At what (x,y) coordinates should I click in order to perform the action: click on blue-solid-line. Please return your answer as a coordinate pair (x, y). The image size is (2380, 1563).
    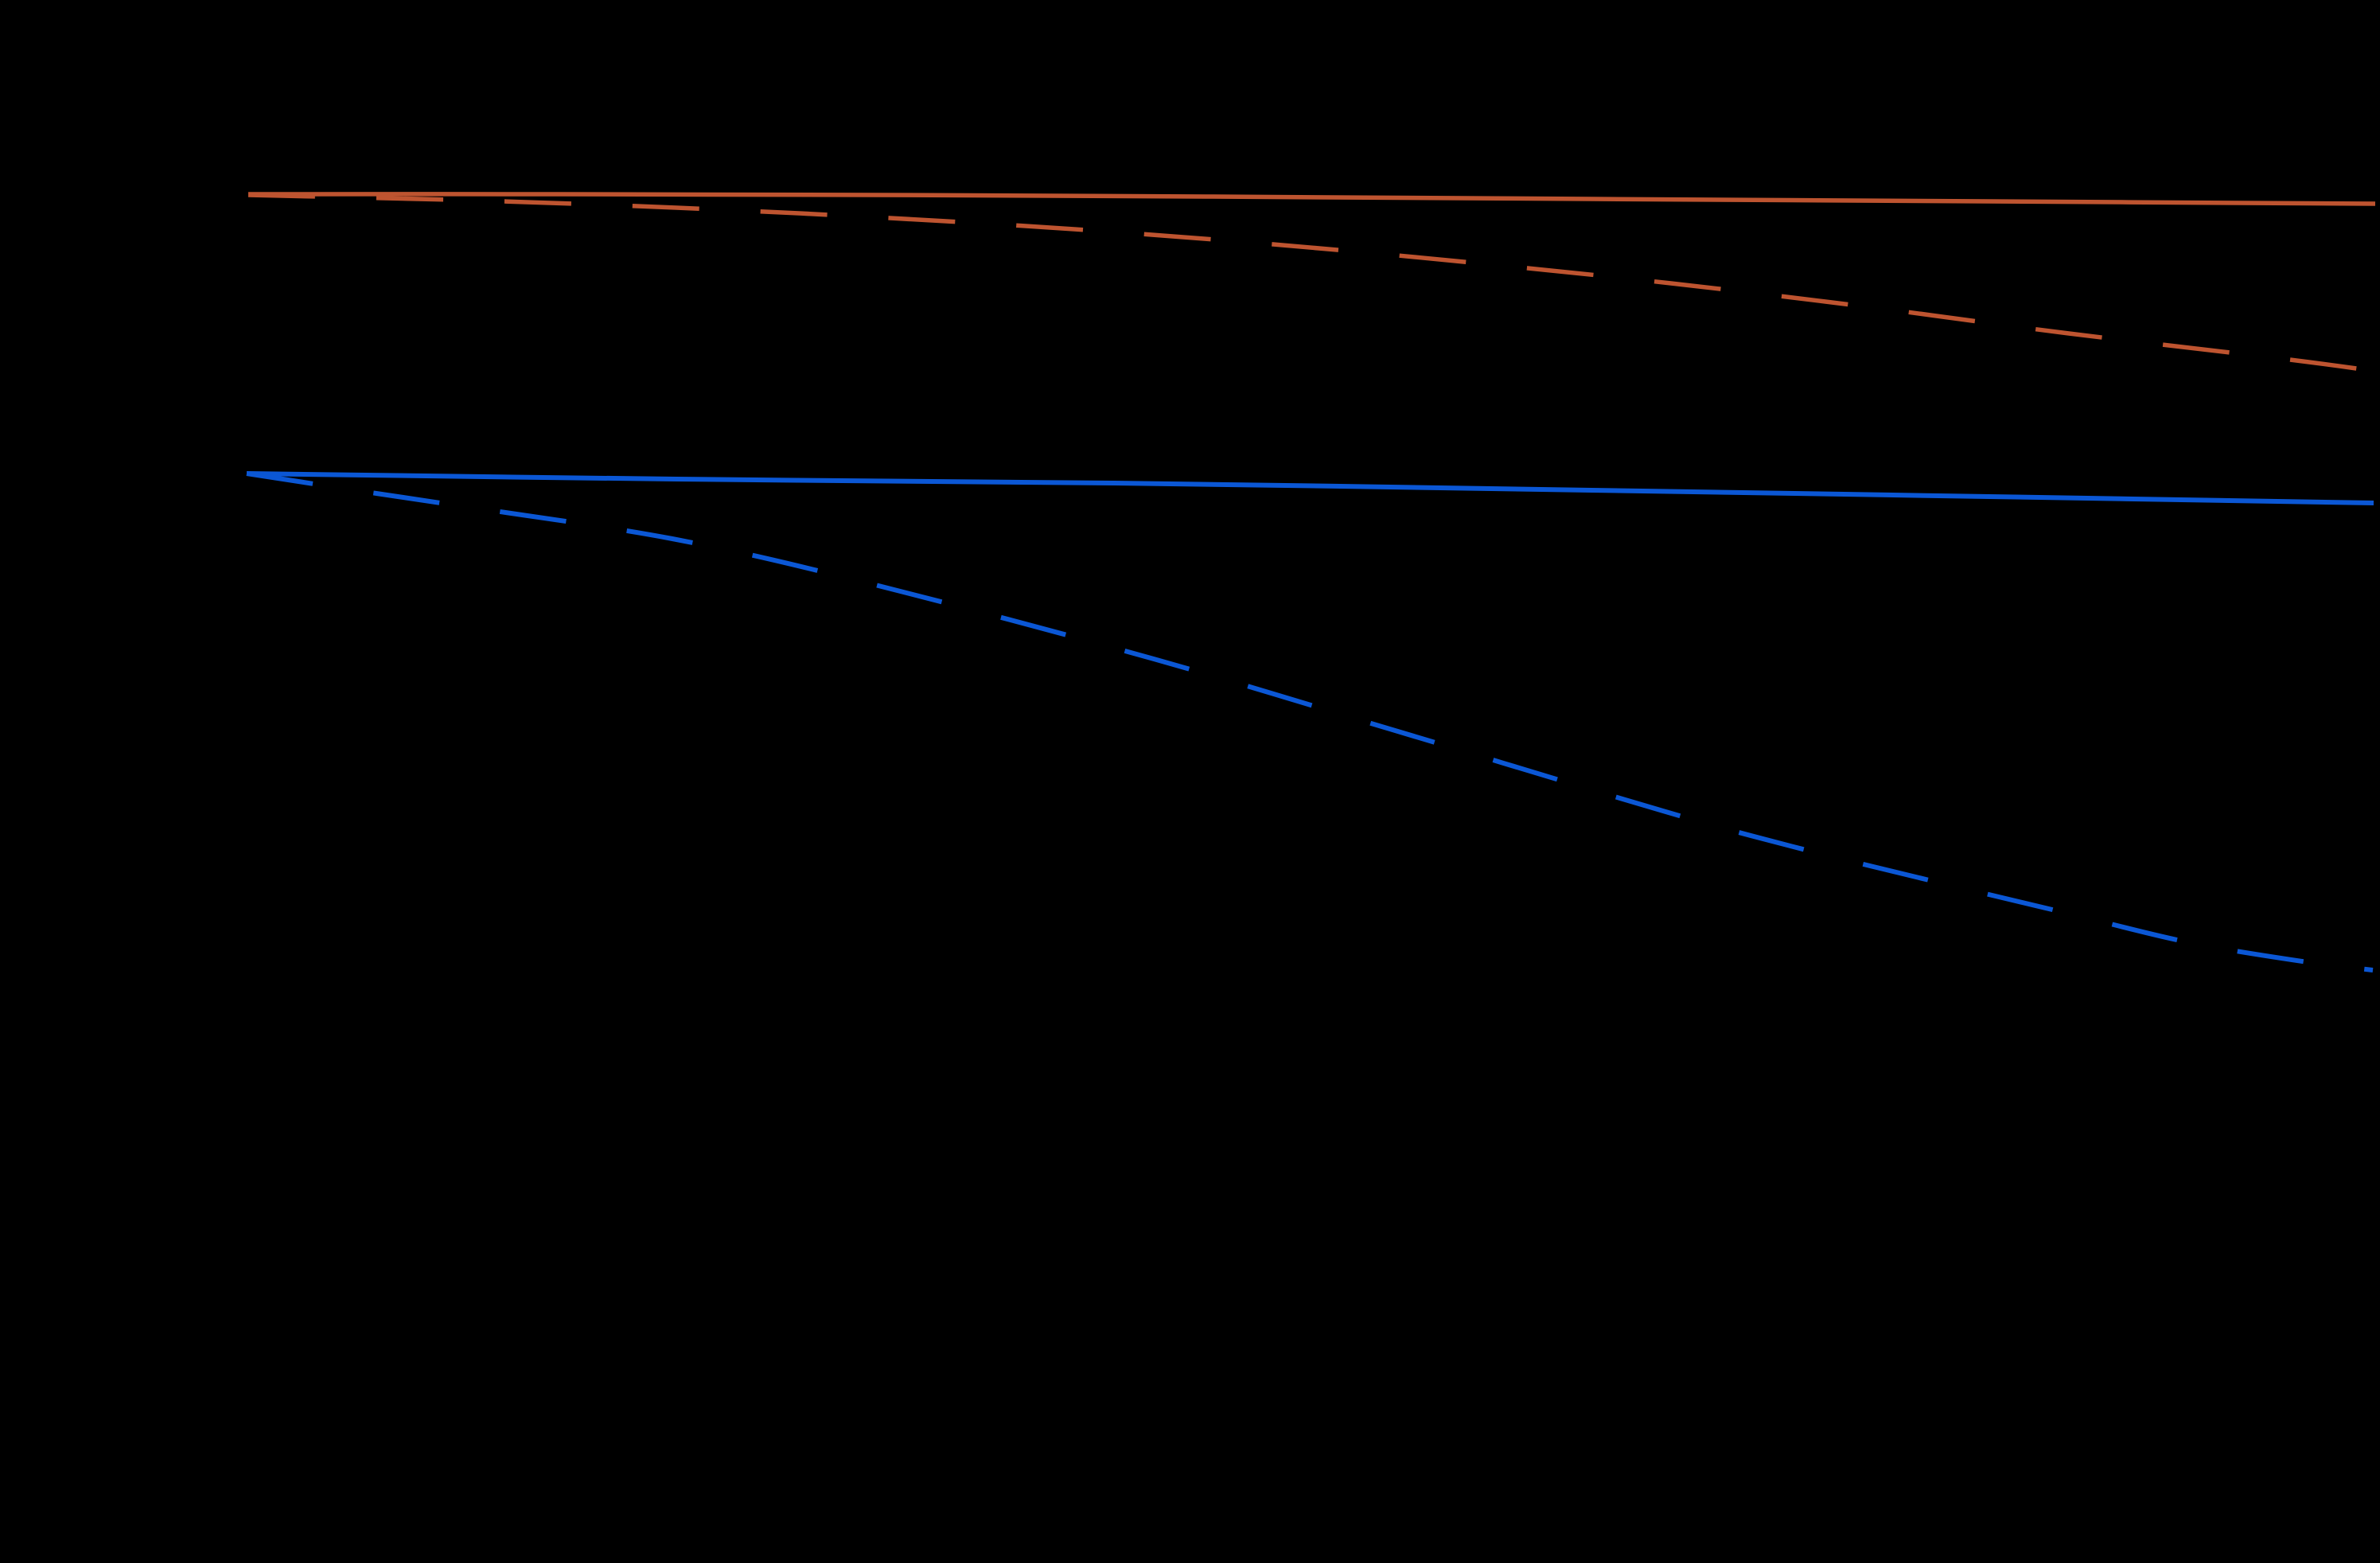
    Looking at the image, I should click on (1310, 488).